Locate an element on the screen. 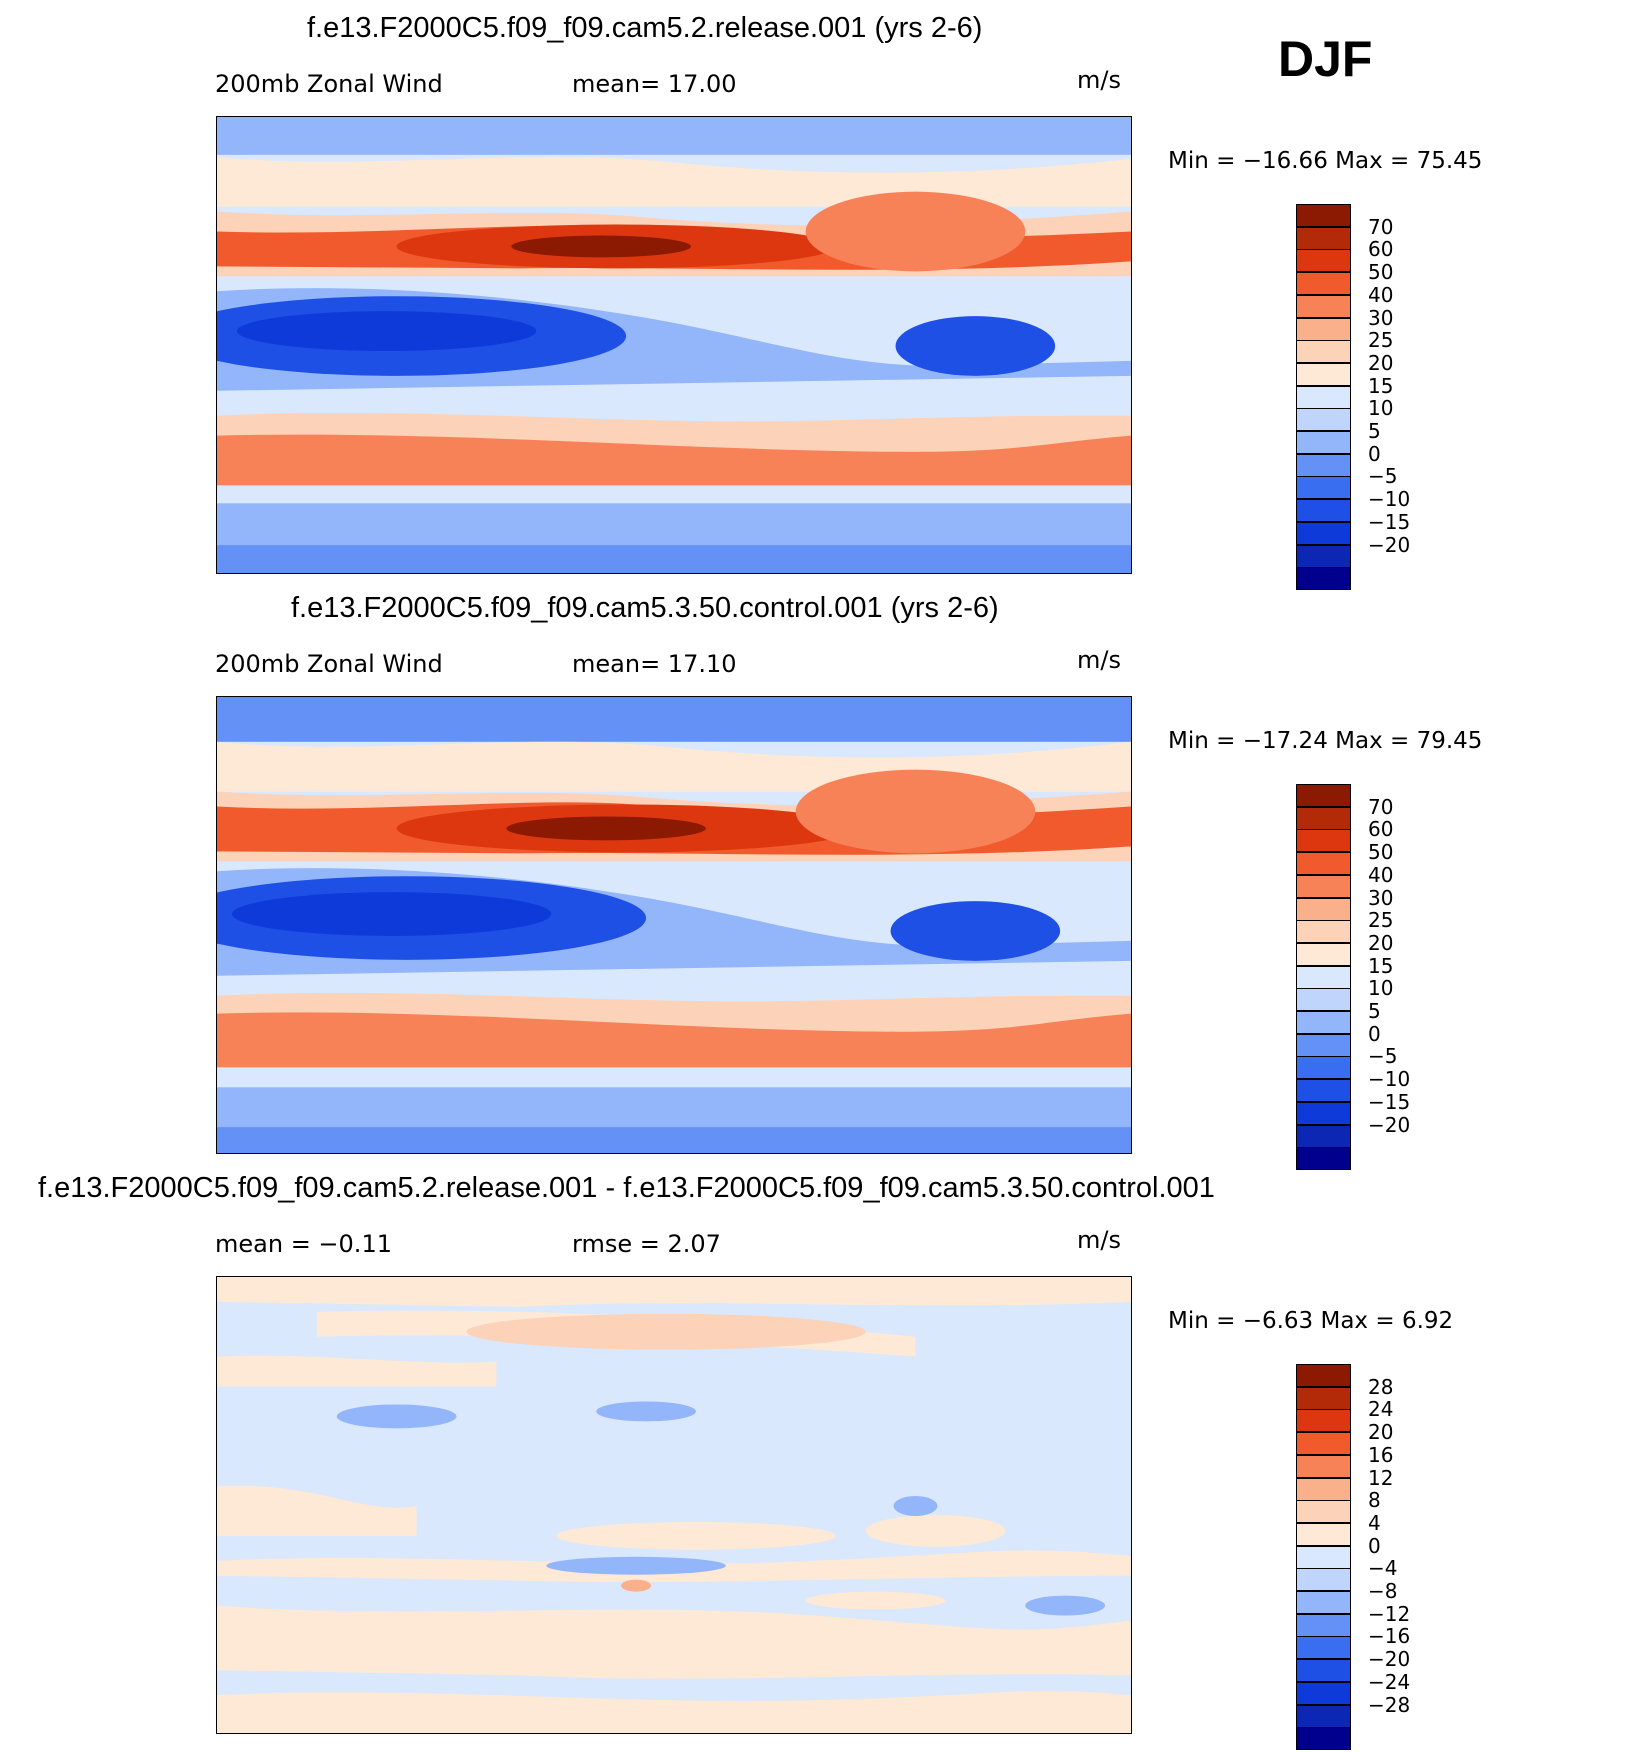 The width and height of the screenshot is (1647, 1752). colorbar-tick-label: 28 is located at coordinates (1381, 1386).